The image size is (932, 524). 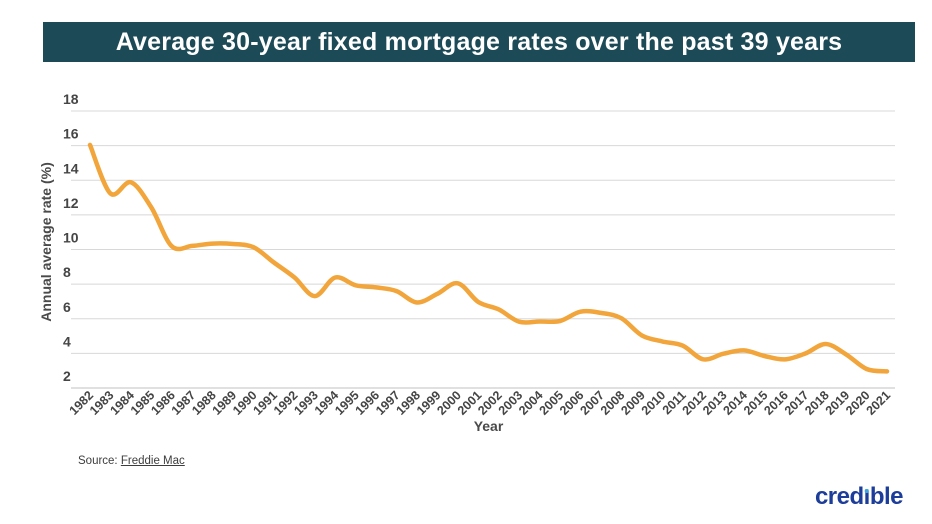 I want to click on y-tick-label: 18, so click(x=71, y=99).